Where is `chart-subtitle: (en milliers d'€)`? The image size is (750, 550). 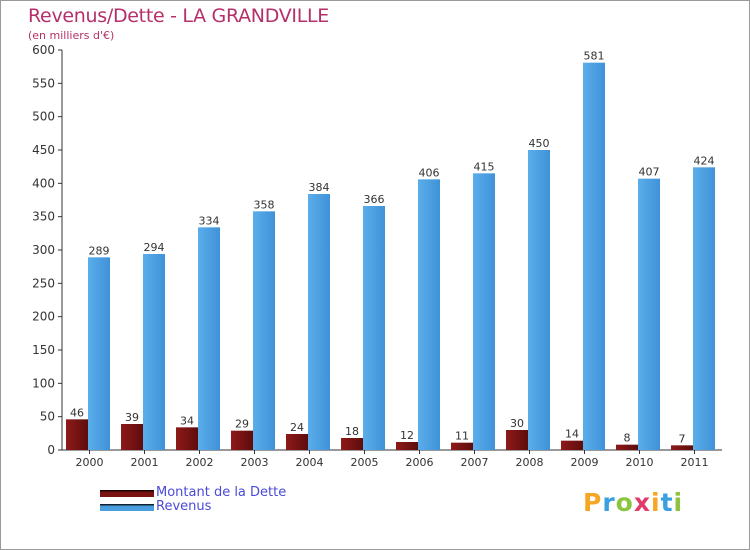
chart-subtitle: (en milliers d'€) is located at coordinates (71, 35).